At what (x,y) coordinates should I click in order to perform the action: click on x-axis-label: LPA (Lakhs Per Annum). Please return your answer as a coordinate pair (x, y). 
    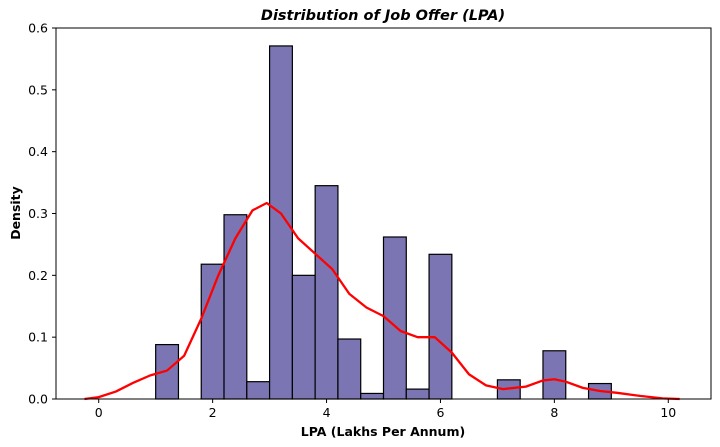
    Looking at the image, I should click on (383, 431).